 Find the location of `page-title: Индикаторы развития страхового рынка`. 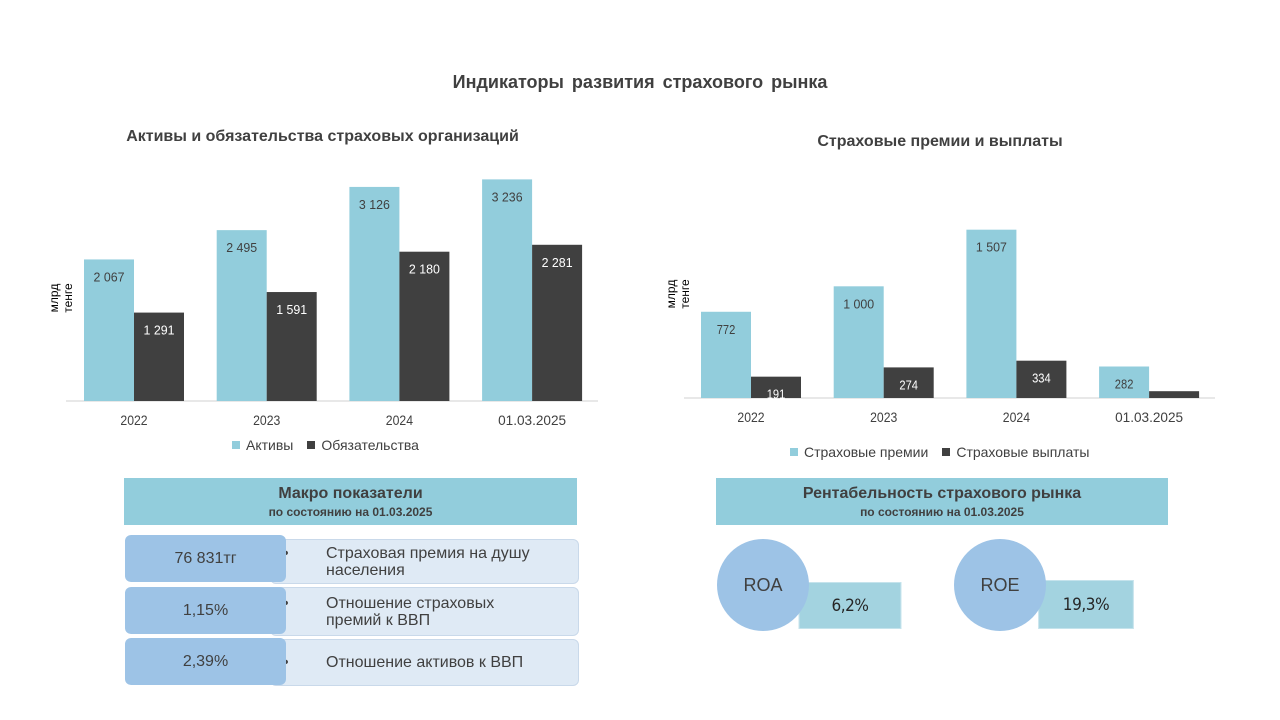

page-title: Индикаторы развития страхового рынка is located at coordinates (640, 82).